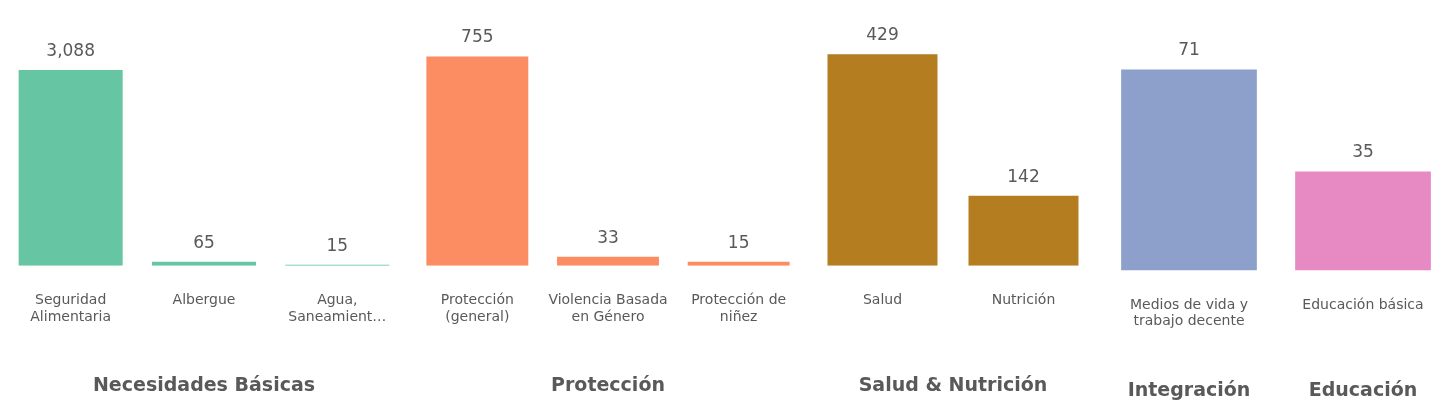  What do you see at coordinates (1189, 49) in the screenshot?
I see `data-label: 71` at bounding box center [1189, 49].